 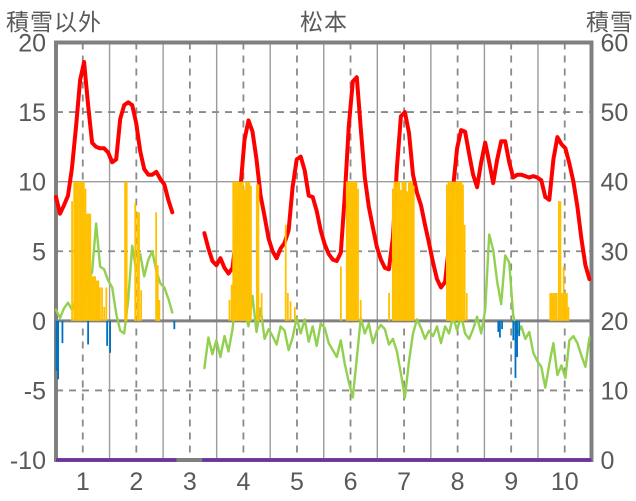 What do you see at coordinates (458, 482) in the screenshot?
I see `x-tick-label: 8` at bounding box center [458, 482].